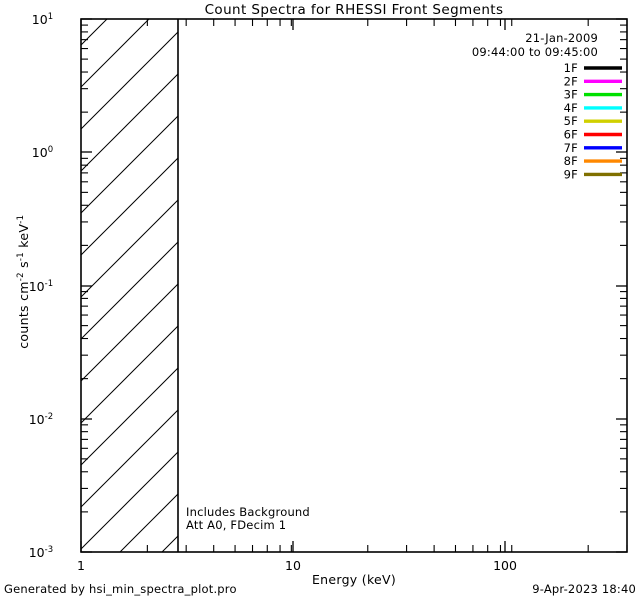 This screenshot has height=600, width=640. What do you see at coordinates (354, 10) in the screenshot?
I see `chart-title: Count Spectra for RHESSI Front Segments` at bounding box center [354, 10].